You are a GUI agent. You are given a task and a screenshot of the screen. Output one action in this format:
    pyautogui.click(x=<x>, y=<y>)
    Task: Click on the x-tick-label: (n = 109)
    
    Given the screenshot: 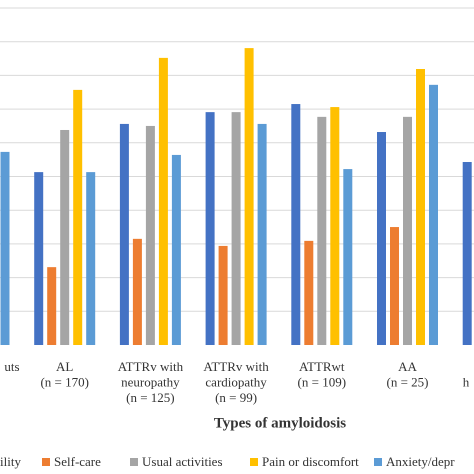 What is the action you would take?
    pyautogui.click(x=322, y=381)
    